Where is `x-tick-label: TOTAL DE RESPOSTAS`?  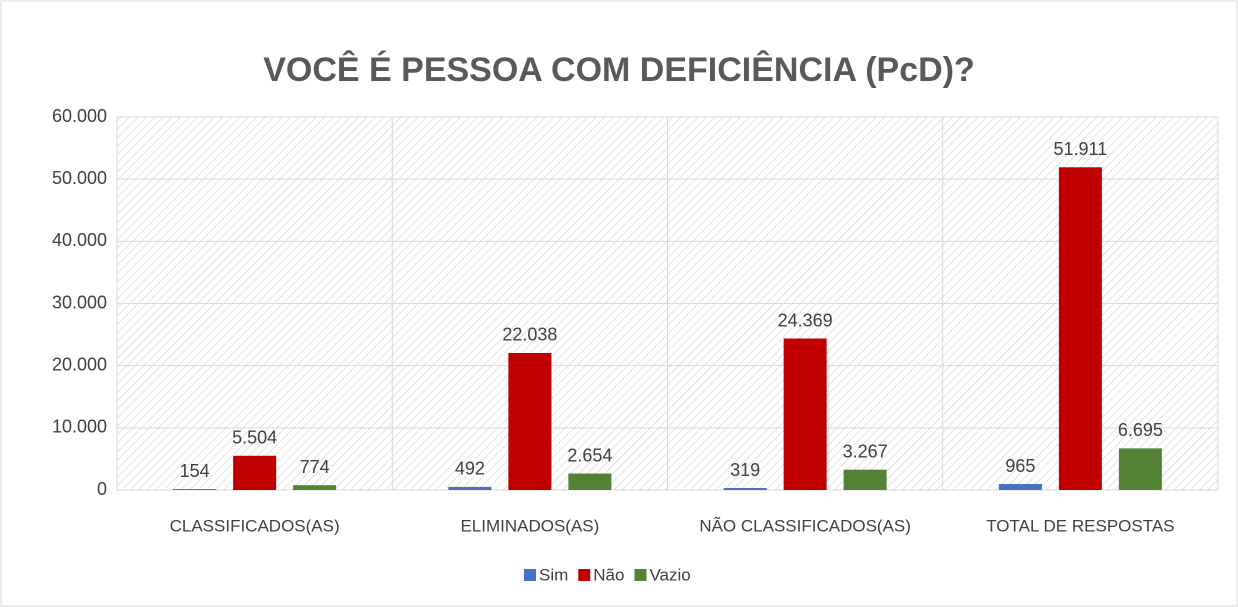
x-tick-label: TOTAL DE RESPOSTAS is located at coordinates (1080, 525).